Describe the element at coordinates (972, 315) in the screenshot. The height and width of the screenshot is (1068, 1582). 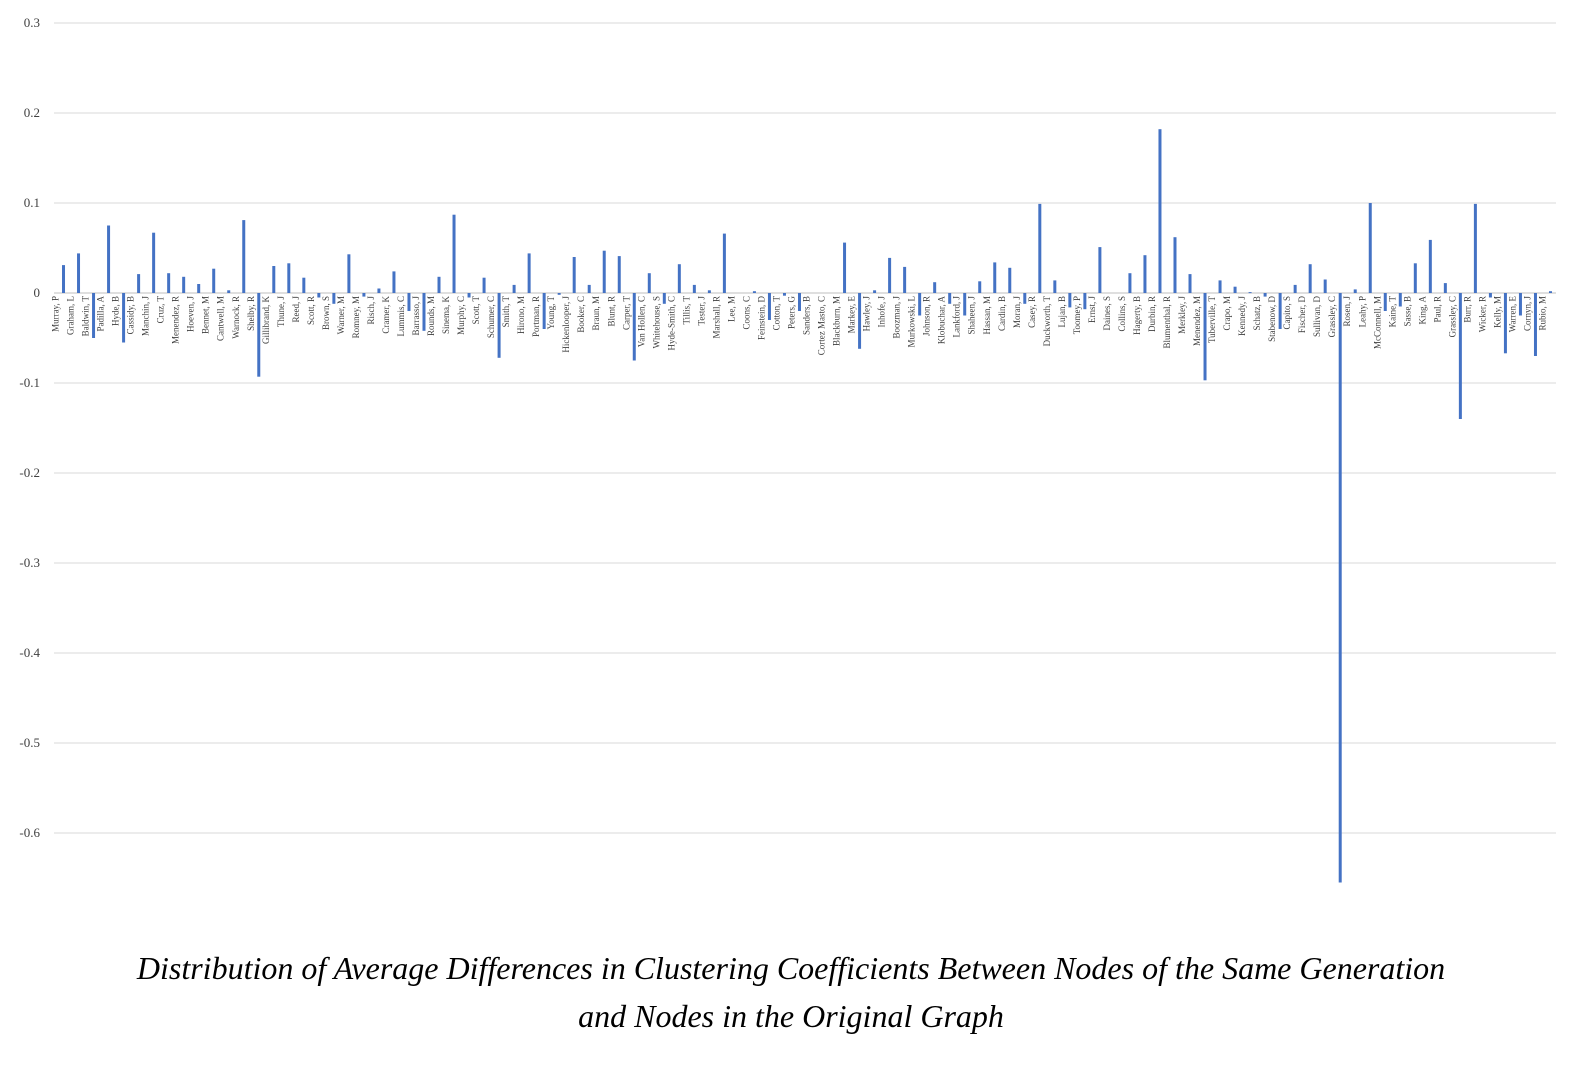
I see `x-category-label: Shaheen, J` at that location.